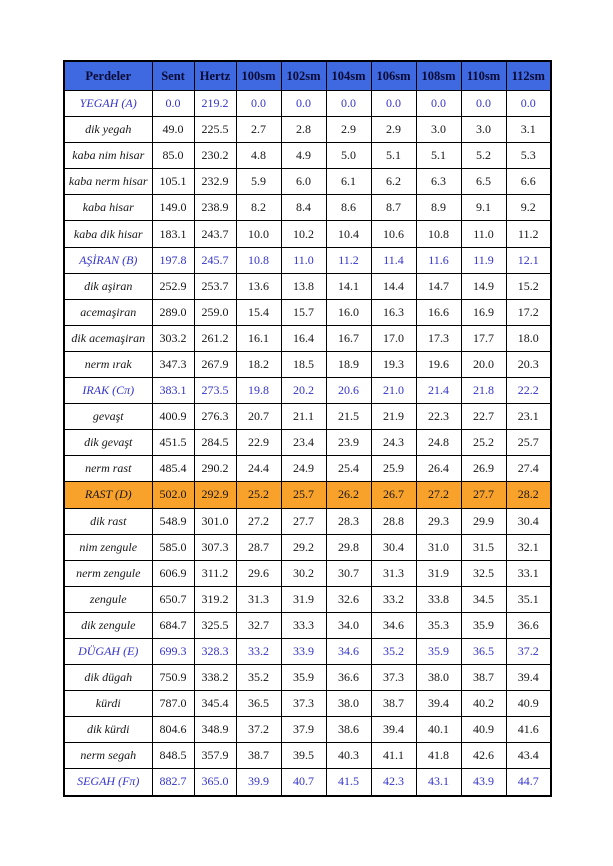 This screenshot has width=613, height=866. Describe the element at coordinates (438, 312) in the screenshot. I see `value-cell: 16.6` at that location.